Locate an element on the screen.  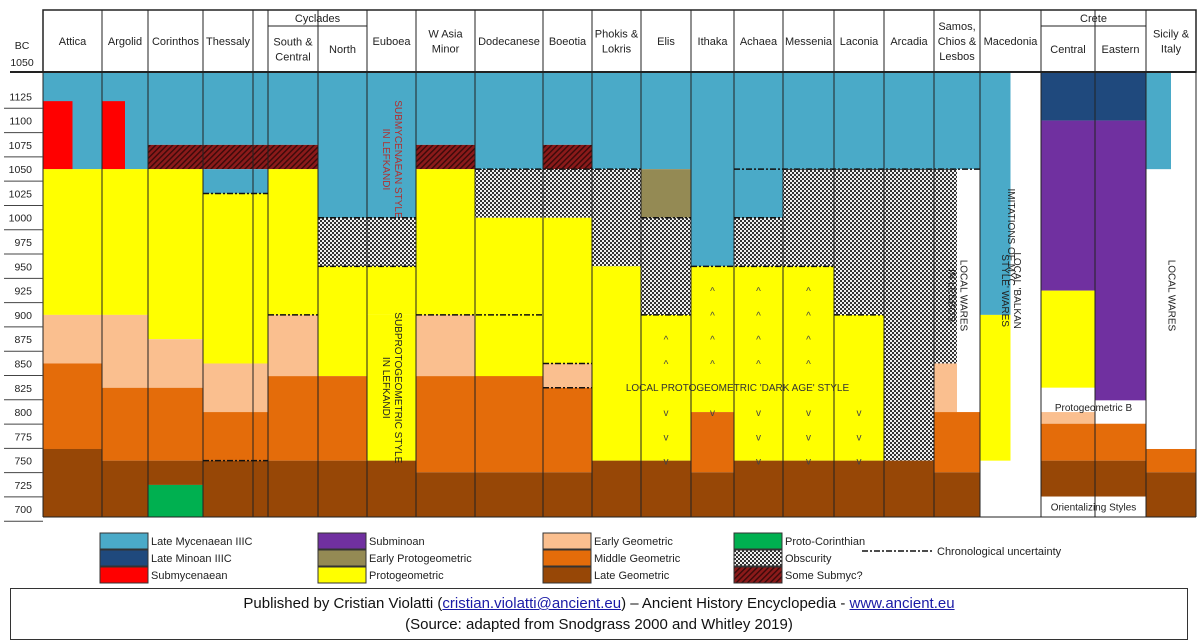
segment-euboea-PG is located at coordinates (391, 290).